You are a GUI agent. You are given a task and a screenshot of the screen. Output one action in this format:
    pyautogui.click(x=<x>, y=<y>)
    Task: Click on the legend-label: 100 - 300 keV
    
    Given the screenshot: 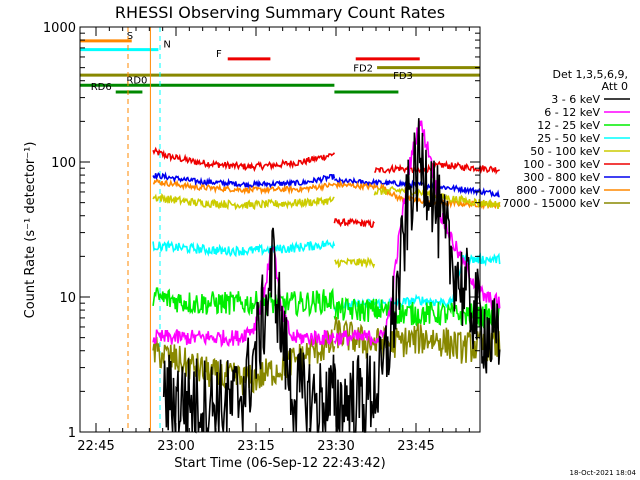 What is the action you would take?
    pyautogui.click(x=561, y=164)
    